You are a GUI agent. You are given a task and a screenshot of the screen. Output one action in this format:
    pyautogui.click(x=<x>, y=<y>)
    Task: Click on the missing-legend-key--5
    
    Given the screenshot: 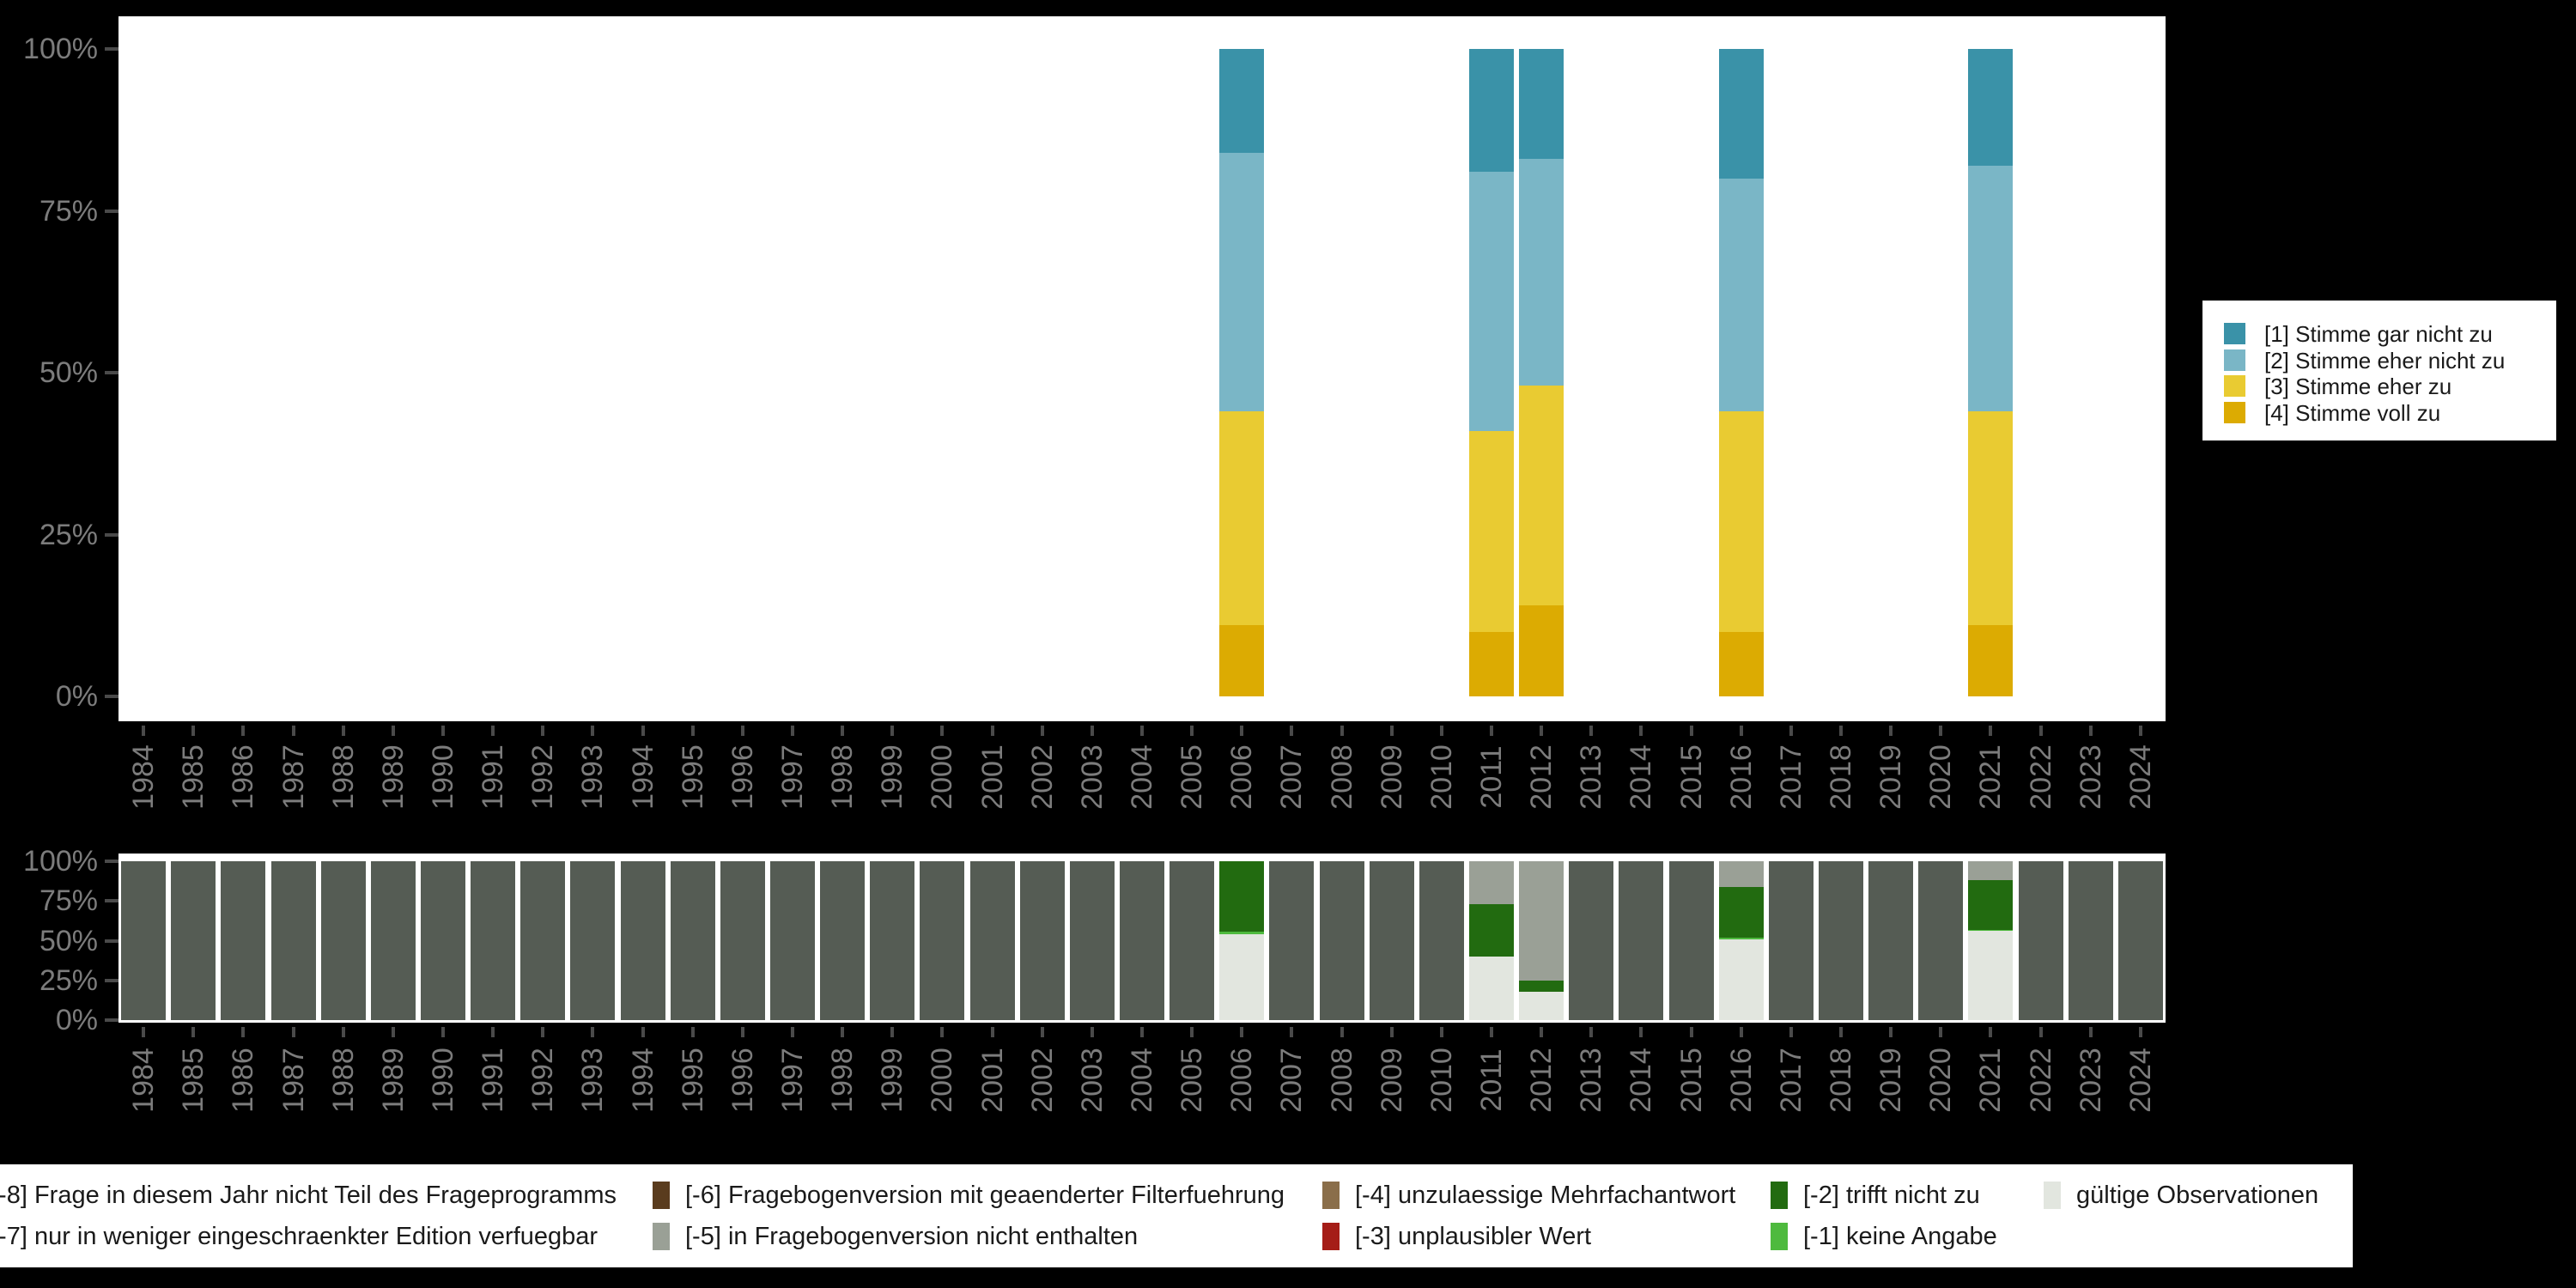 What is the action you would take?
    pyautogui.click(x=662, y=1236)
    